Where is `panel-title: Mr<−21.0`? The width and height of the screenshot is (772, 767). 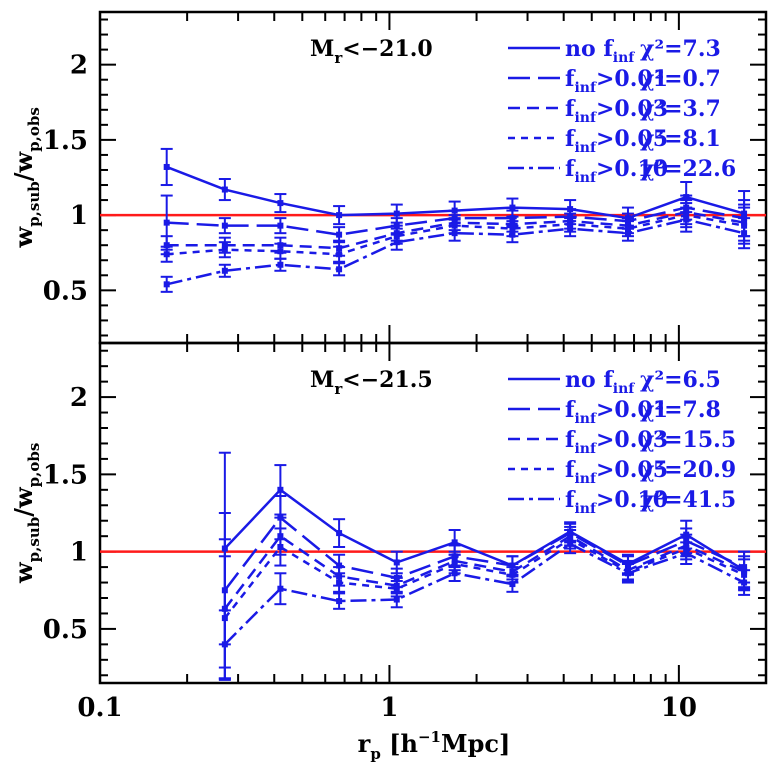 panel-title: Mr<−21.0 is located at coordinates (371, 51).